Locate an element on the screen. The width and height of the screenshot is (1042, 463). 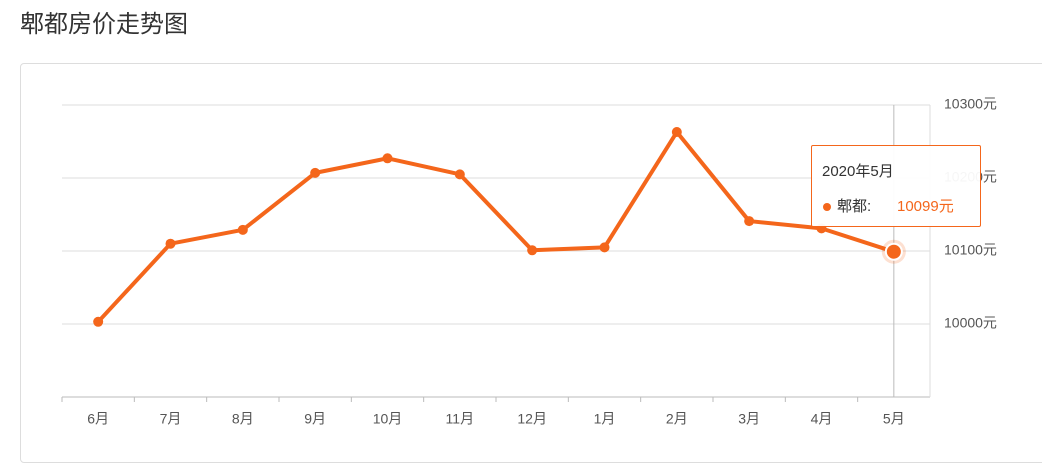
tooltip-title: 2020年5月 is located at coordinates (858, 171).